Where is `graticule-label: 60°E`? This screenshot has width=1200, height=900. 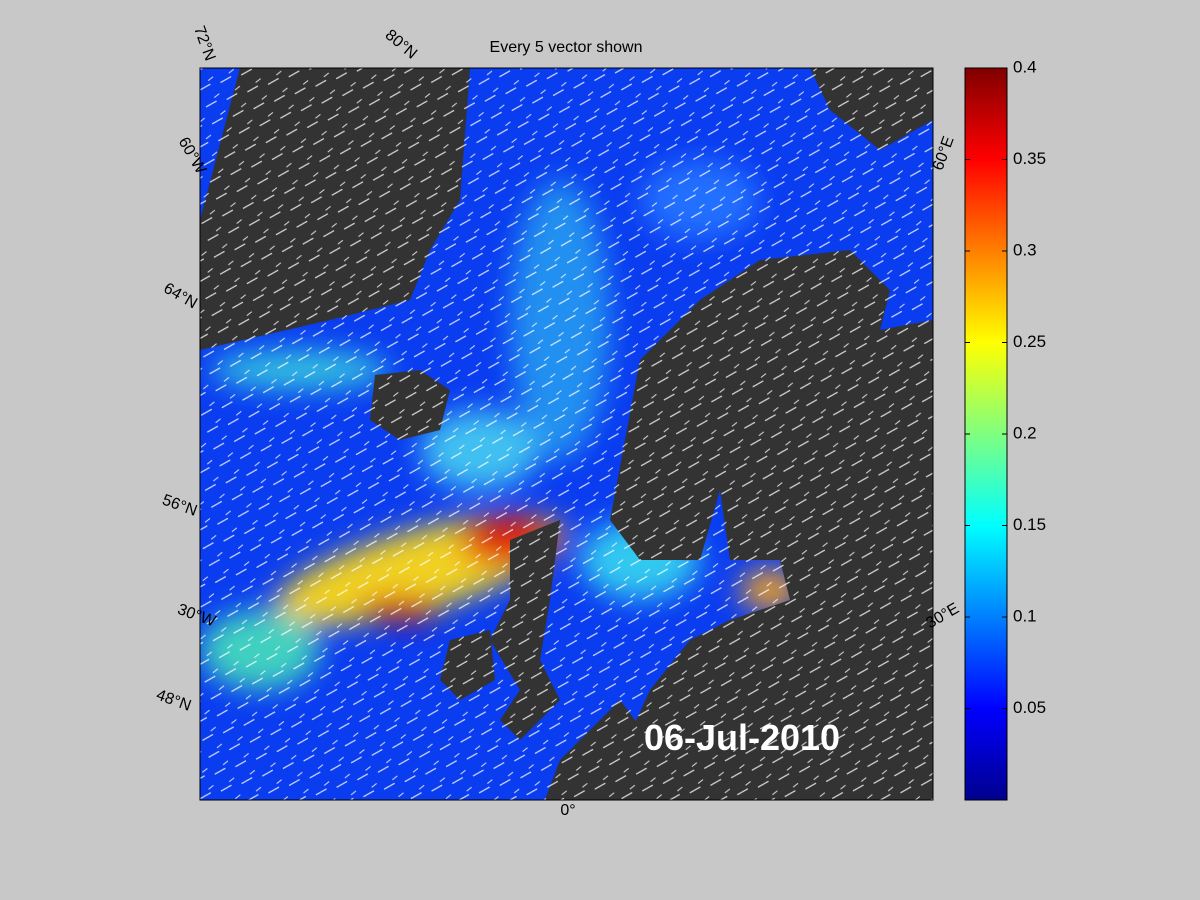
graticule-label: 60°E is located at coordinates (944, 153).